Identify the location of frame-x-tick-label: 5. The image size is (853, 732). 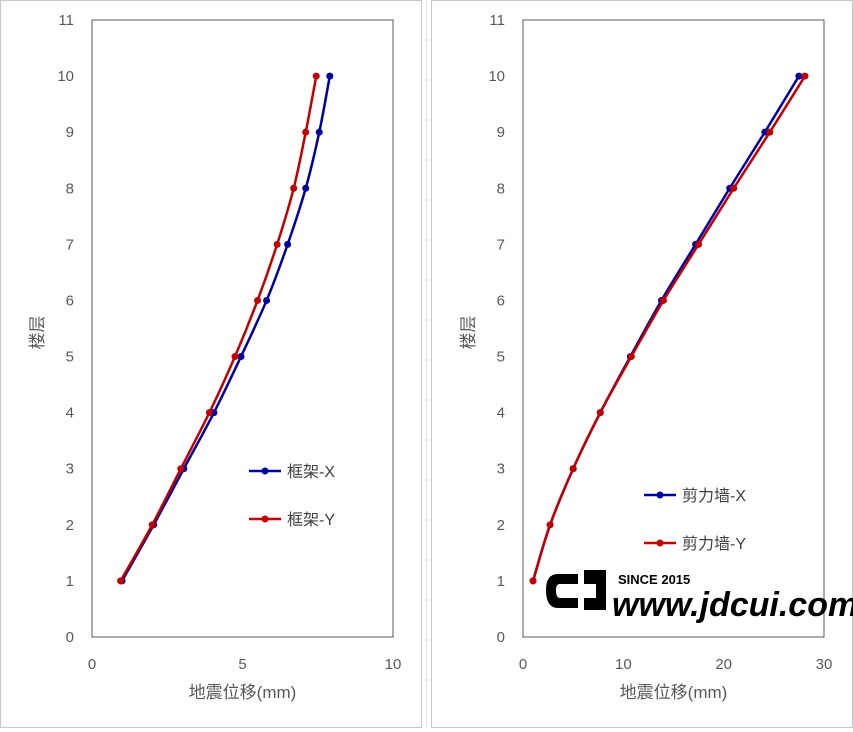
(242, 664).